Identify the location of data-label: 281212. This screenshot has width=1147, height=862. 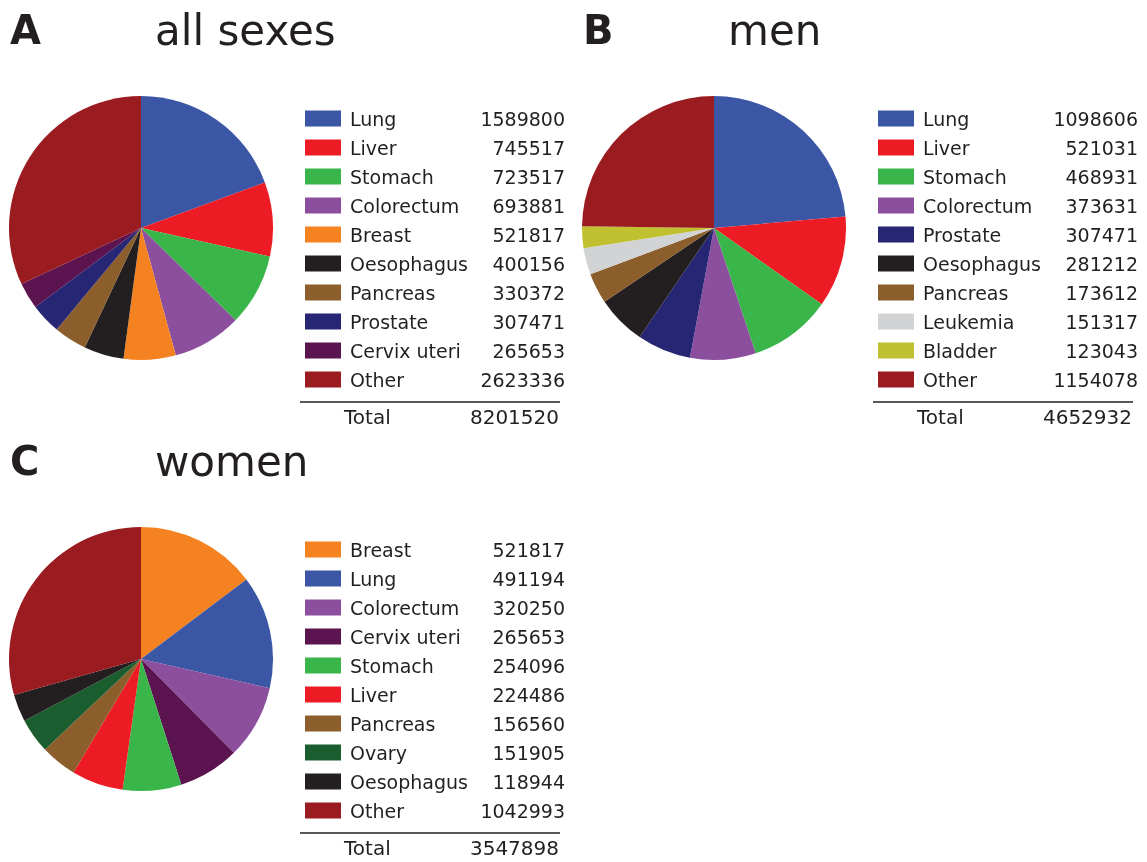
(1101, 263).